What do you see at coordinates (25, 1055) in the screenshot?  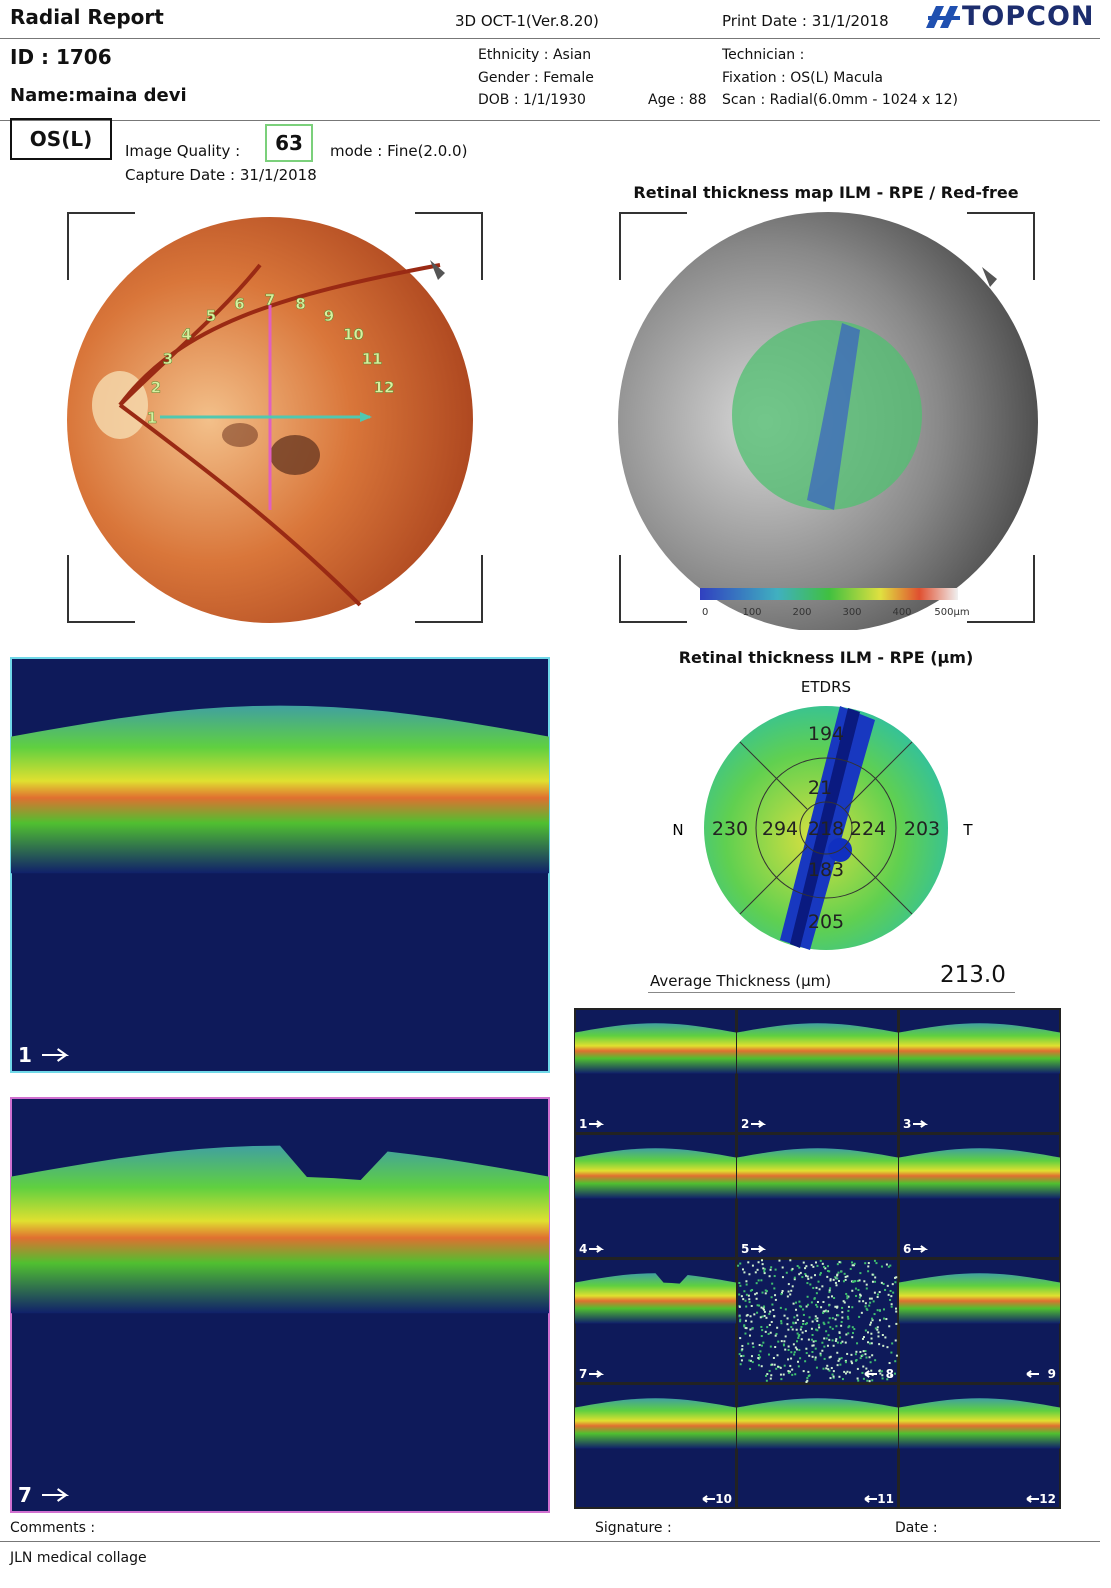 I see `bscan-label: 1` at bounding box center [25, 1055].